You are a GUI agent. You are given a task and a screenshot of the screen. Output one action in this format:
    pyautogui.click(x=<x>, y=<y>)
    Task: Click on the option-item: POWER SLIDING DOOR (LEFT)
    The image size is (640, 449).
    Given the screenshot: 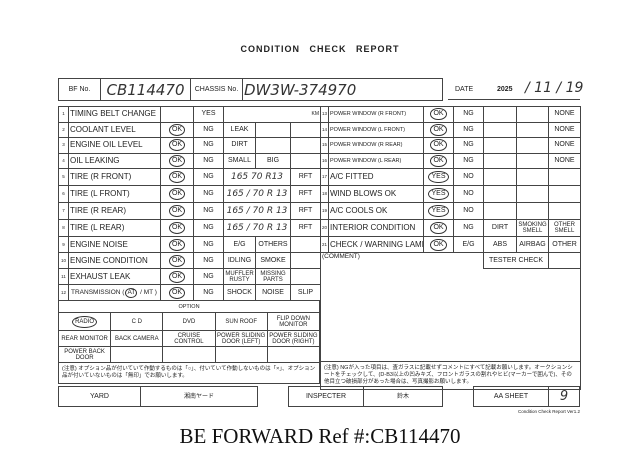 What is the action you would take?
    pyautogui.click(x=241, y=338)
    